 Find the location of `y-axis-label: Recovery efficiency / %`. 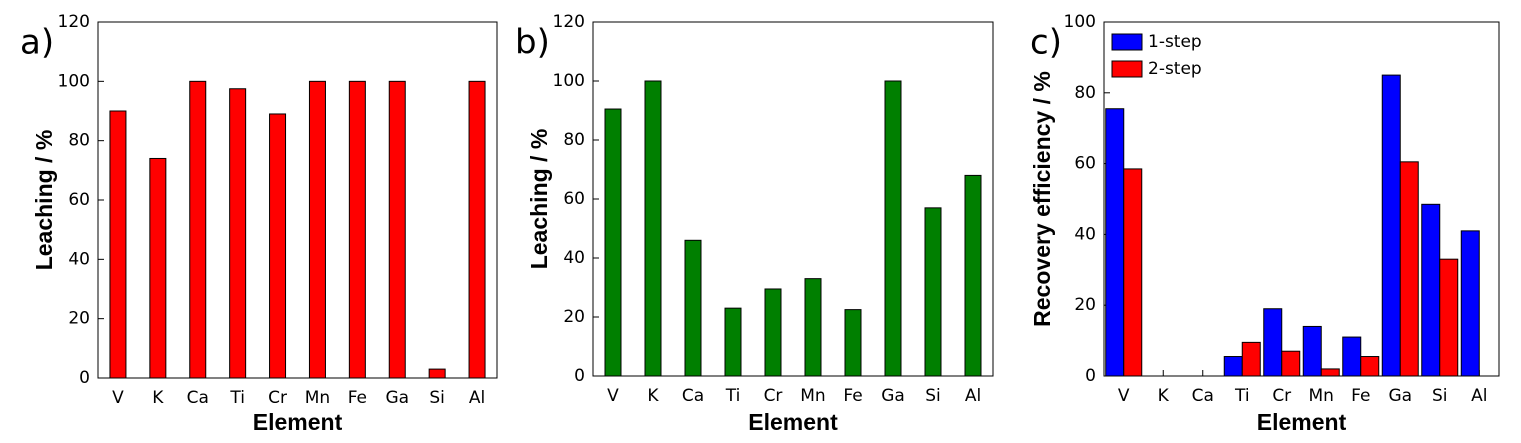

y-axis-label: Recovery efficiency / % is located at coordinates (1042, 199).